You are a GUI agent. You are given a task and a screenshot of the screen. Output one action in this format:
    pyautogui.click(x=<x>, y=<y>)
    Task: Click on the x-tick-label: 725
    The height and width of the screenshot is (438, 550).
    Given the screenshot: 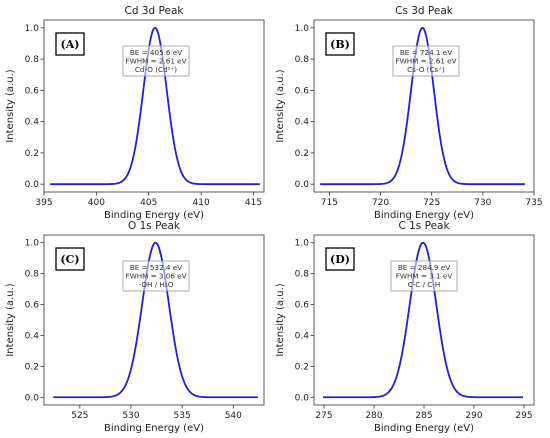 What is the action you would take?
    pyautogui.click(x=431, y=203)
    